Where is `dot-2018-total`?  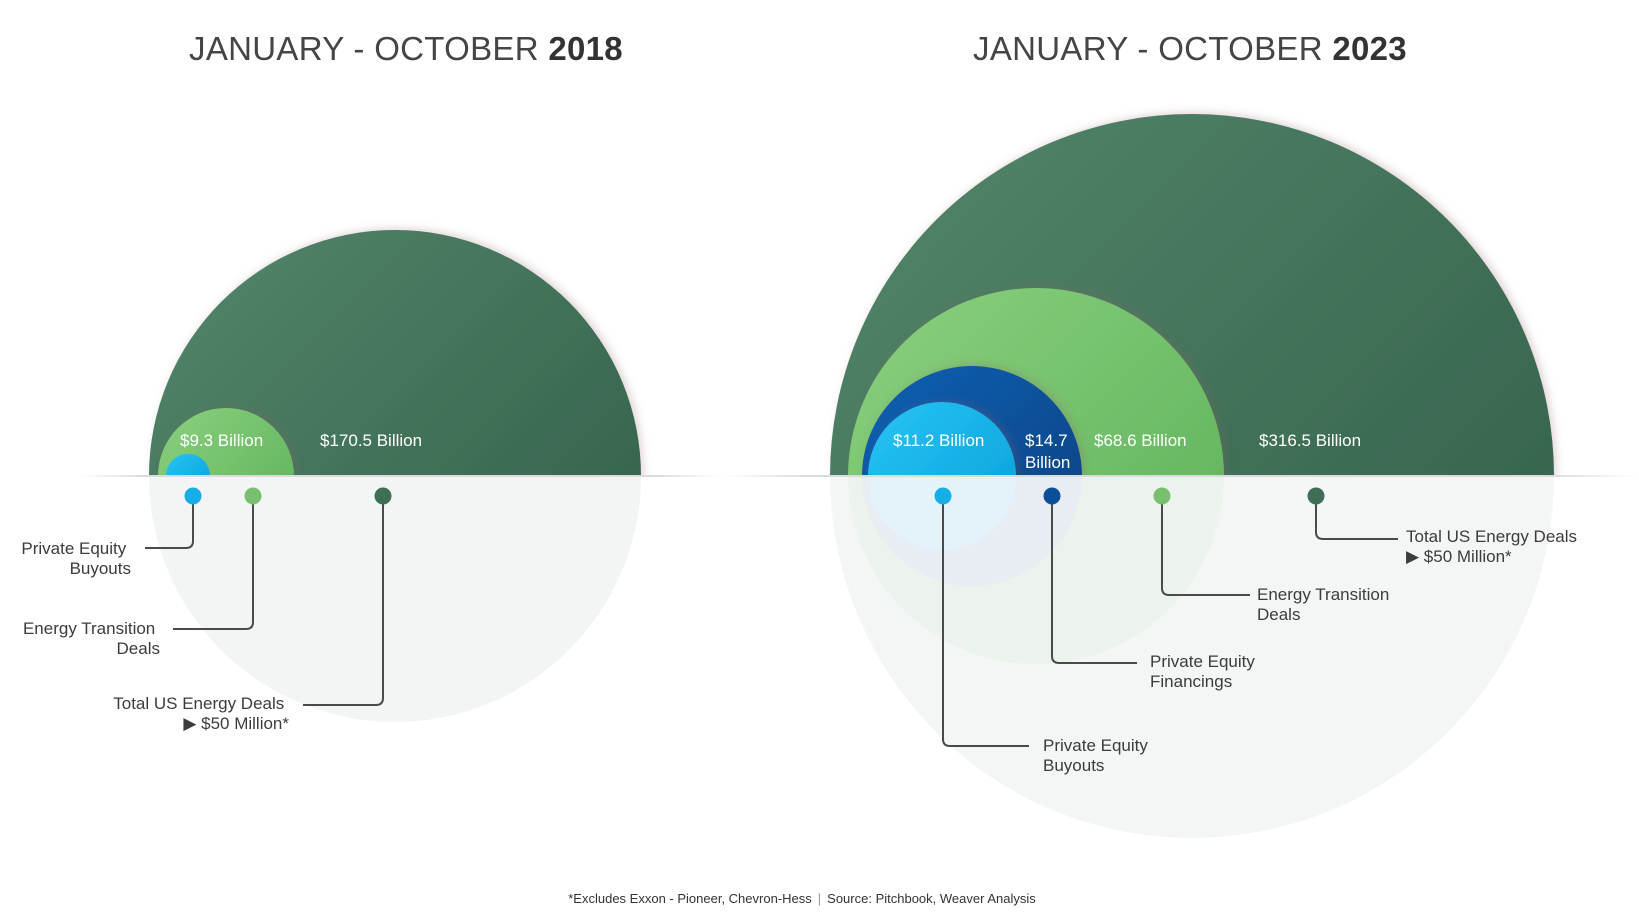 dot-2018-total is located at coordinates (383, 496).